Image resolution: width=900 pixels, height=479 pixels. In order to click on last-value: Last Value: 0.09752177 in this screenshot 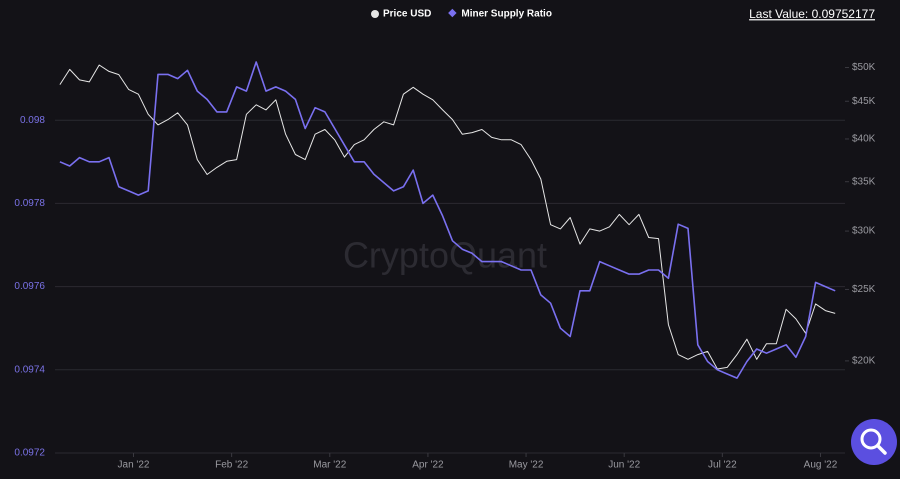, I will do `click(812, 14)`.